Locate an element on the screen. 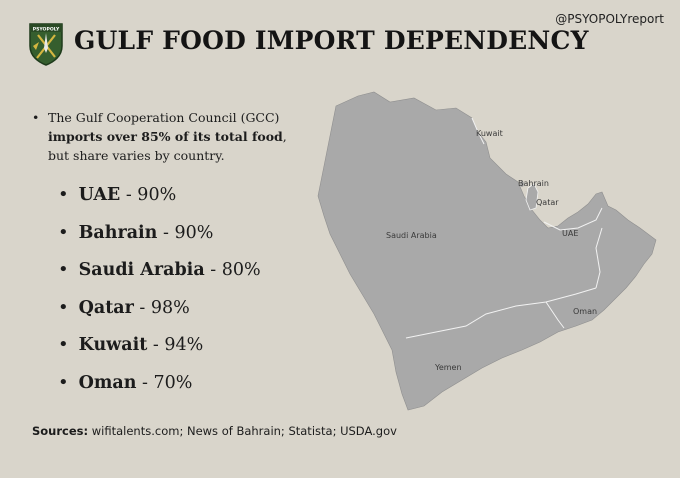 The height and width of the screenshot is (478, 680). map-label-oman: Oman is located at coordinates (585, 311).